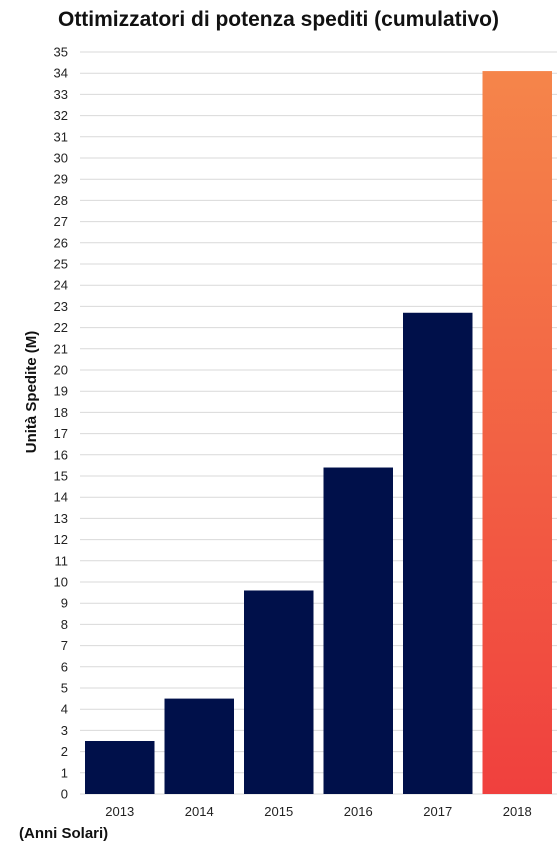  I want to click on y-tick-label: 5, so click(64, 688).